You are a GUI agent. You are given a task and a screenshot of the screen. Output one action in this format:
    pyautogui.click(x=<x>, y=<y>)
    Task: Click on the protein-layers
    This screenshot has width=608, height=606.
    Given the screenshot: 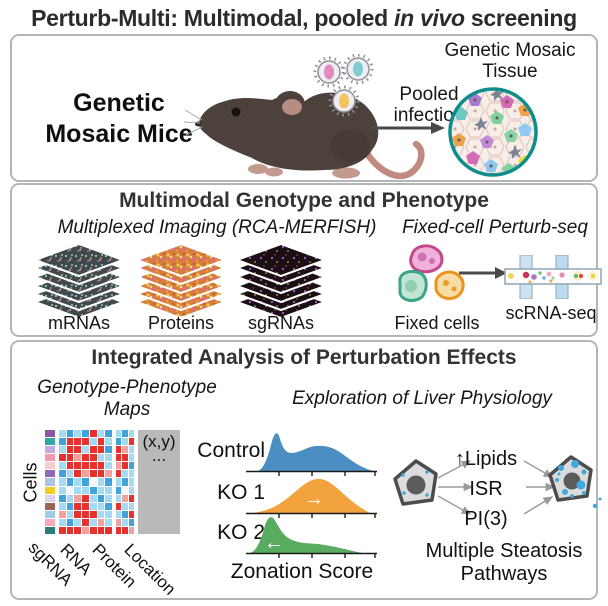 What is the action you would take?
    pyautogui.click(x=181, y=281)
    